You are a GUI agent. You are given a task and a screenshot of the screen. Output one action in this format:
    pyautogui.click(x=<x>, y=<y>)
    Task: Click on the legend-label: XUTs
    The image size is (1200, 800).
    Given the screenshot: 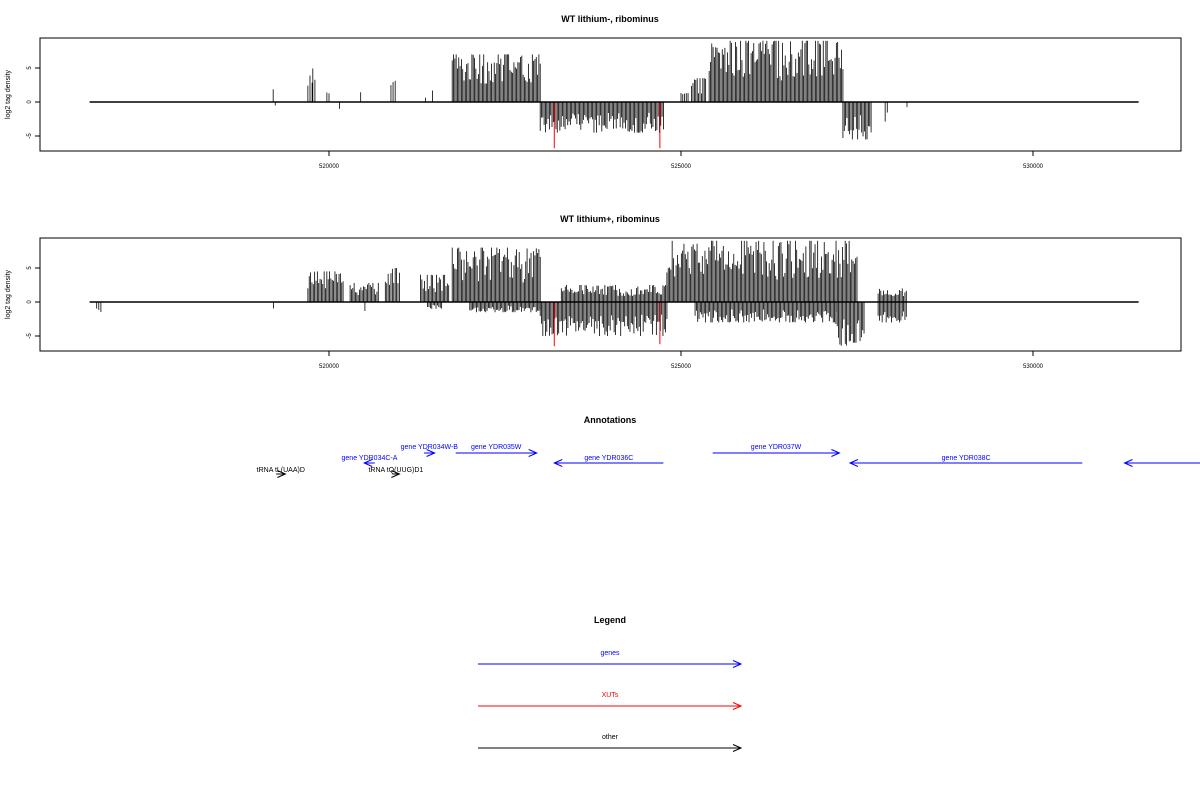 What is the action you would take?
    pyautogui.click(x=610, y=695)
    